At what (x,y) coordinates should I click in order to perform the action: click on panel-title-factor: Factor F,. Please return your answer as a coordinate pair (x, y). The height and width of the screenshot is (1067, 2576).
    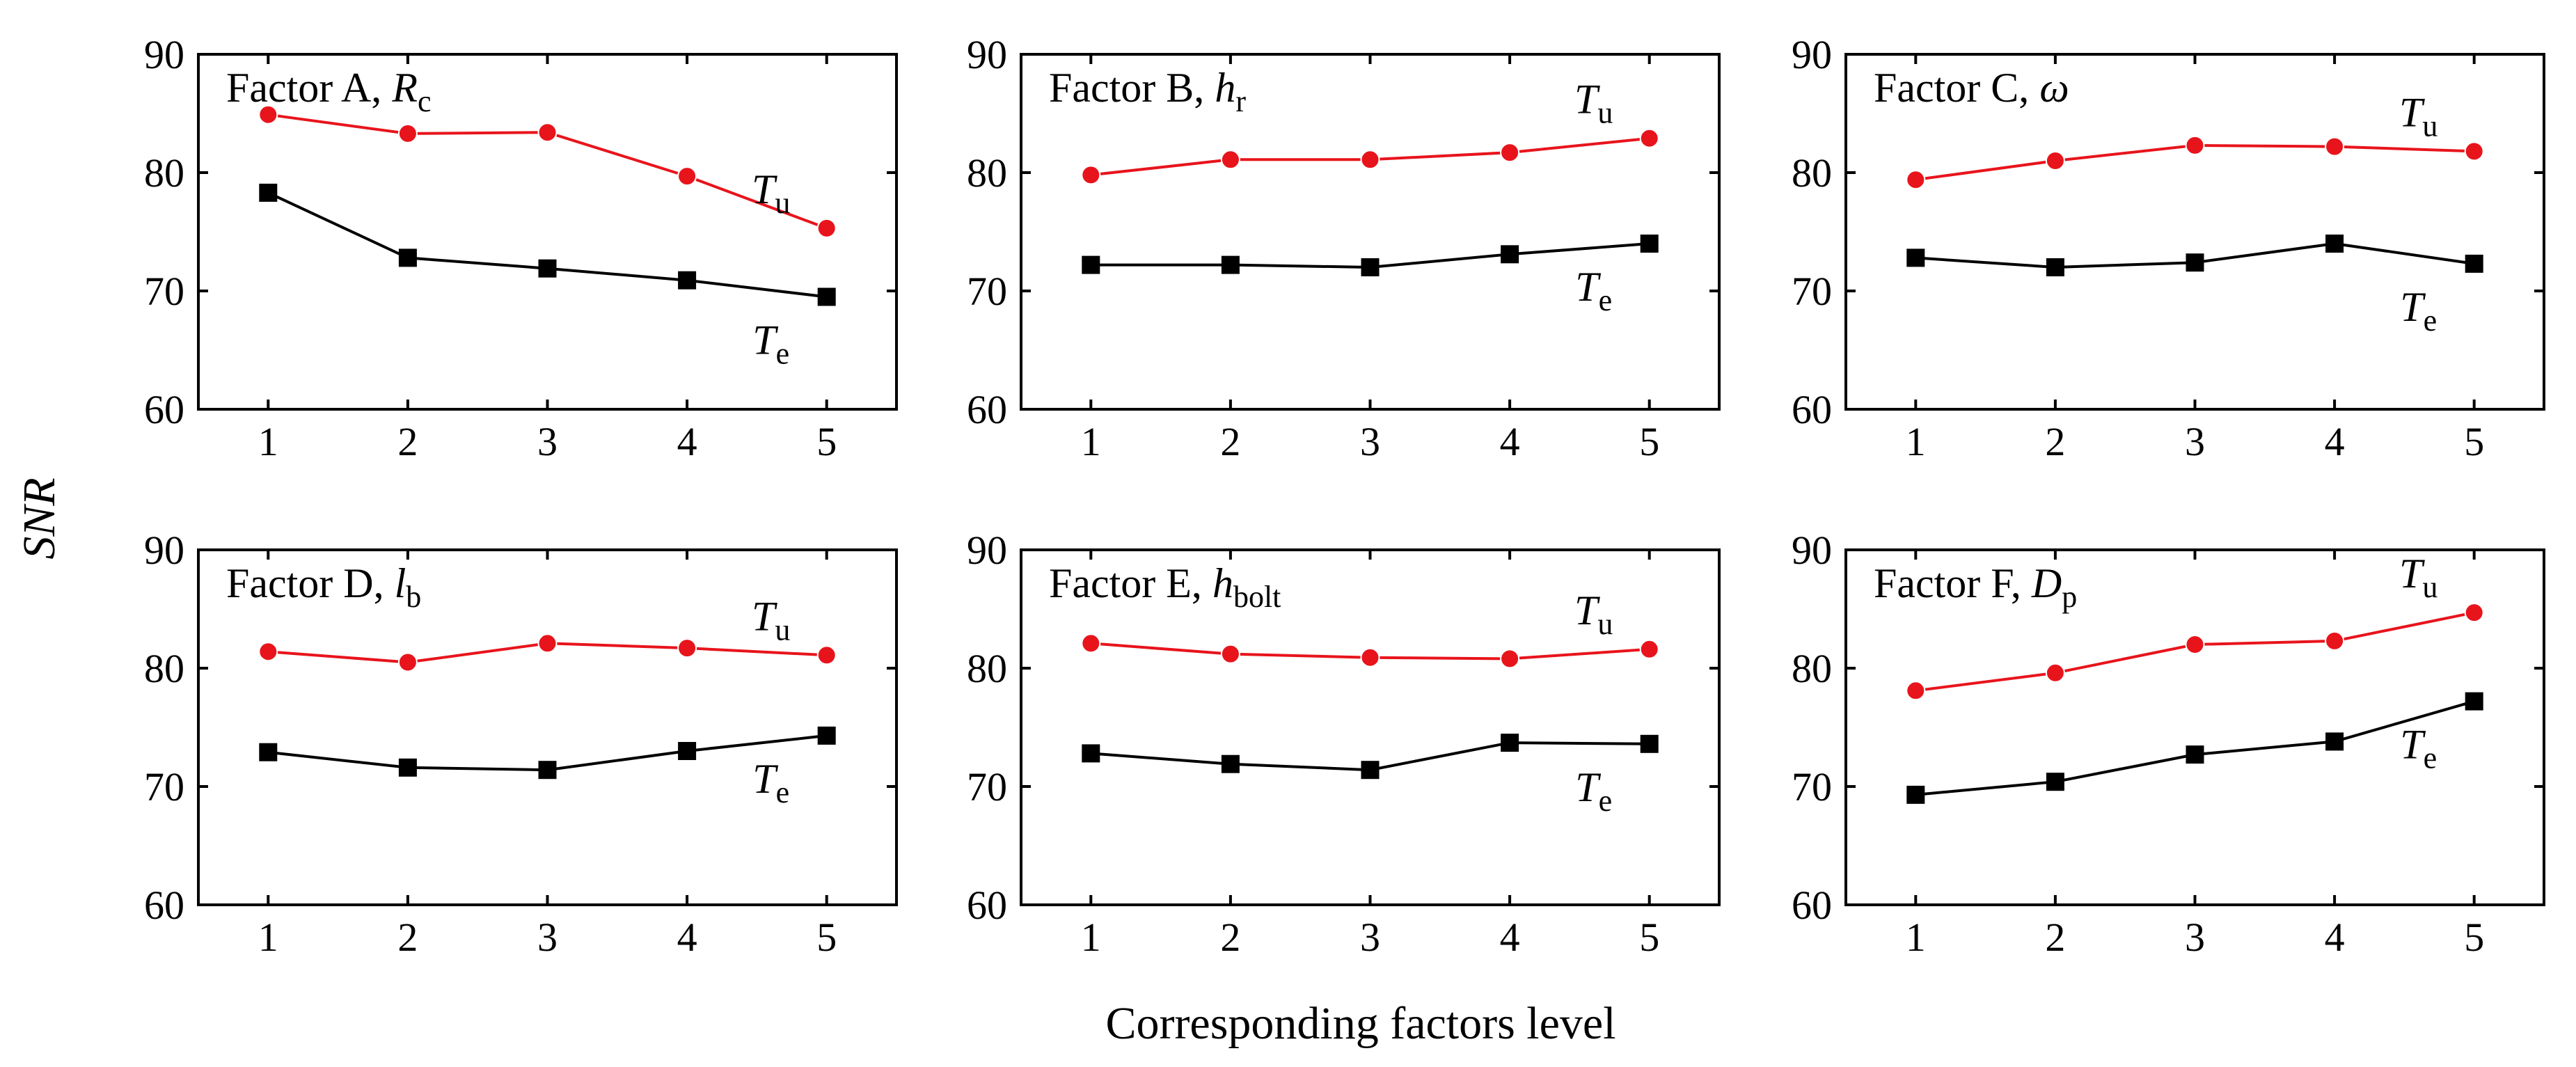
    Looking at the image, I should click on (1953, 583).